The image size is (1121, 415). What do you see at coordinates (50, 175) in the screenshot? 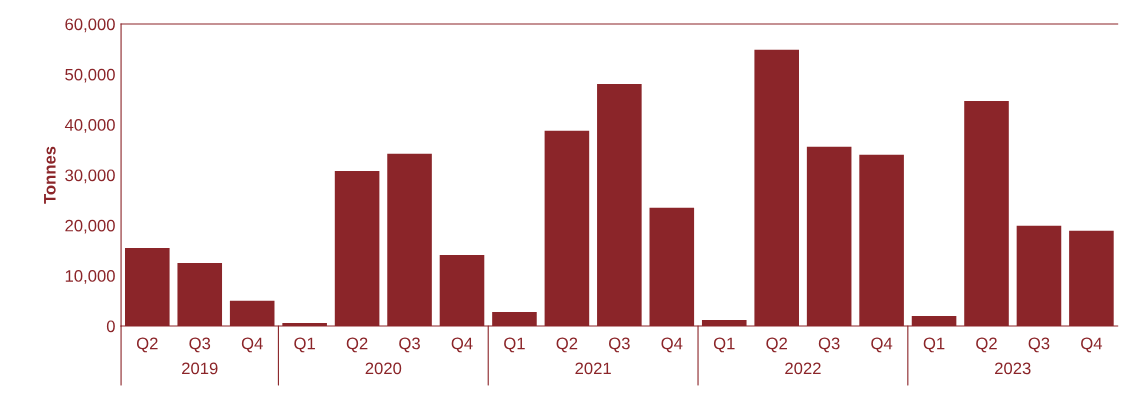
I see `y-axis-title: Tonnes` at bounding box center [50, 175].